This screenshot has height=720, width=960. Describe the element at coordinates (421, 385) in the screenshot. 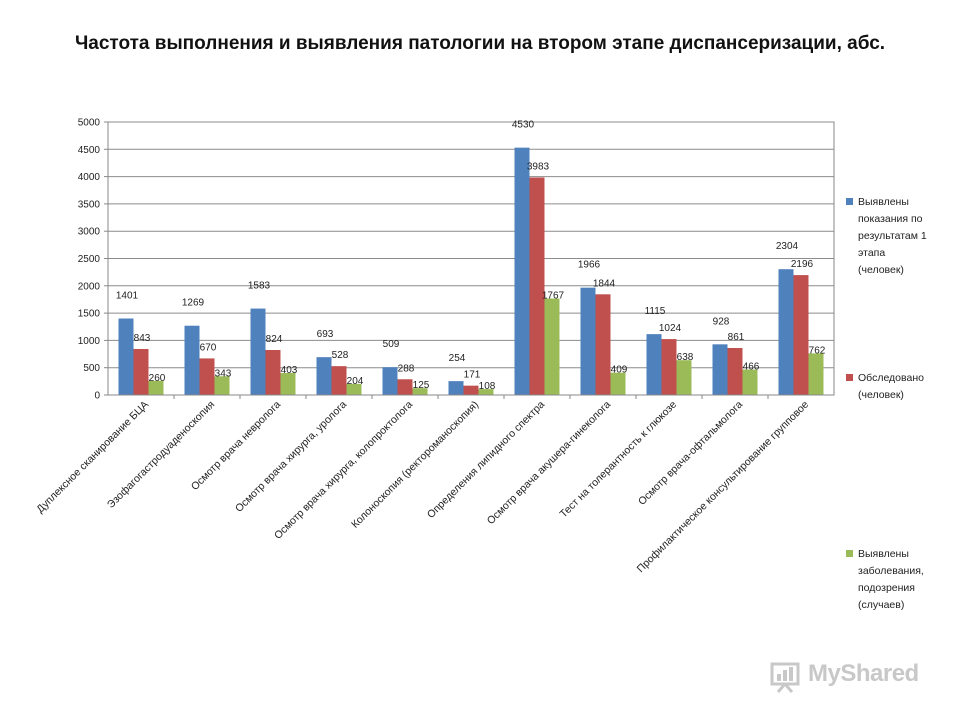

I see `data-label: 125` at that location.